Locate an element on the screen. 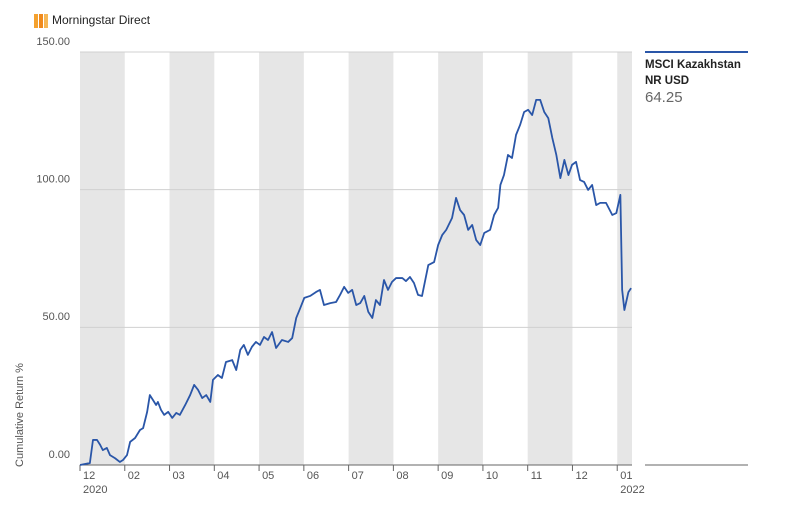 This screenshot has width=789, height=512. x-tick-label: 07 is located at coordinates (358, 476).